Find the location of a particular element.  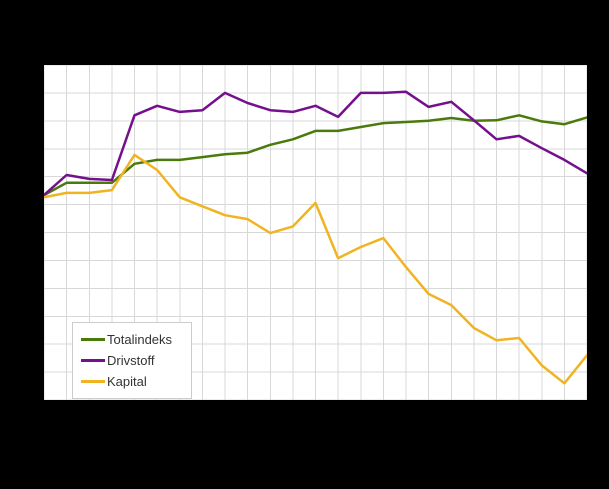

legend-line-kapital-icon is located at coordinates (93, 381).